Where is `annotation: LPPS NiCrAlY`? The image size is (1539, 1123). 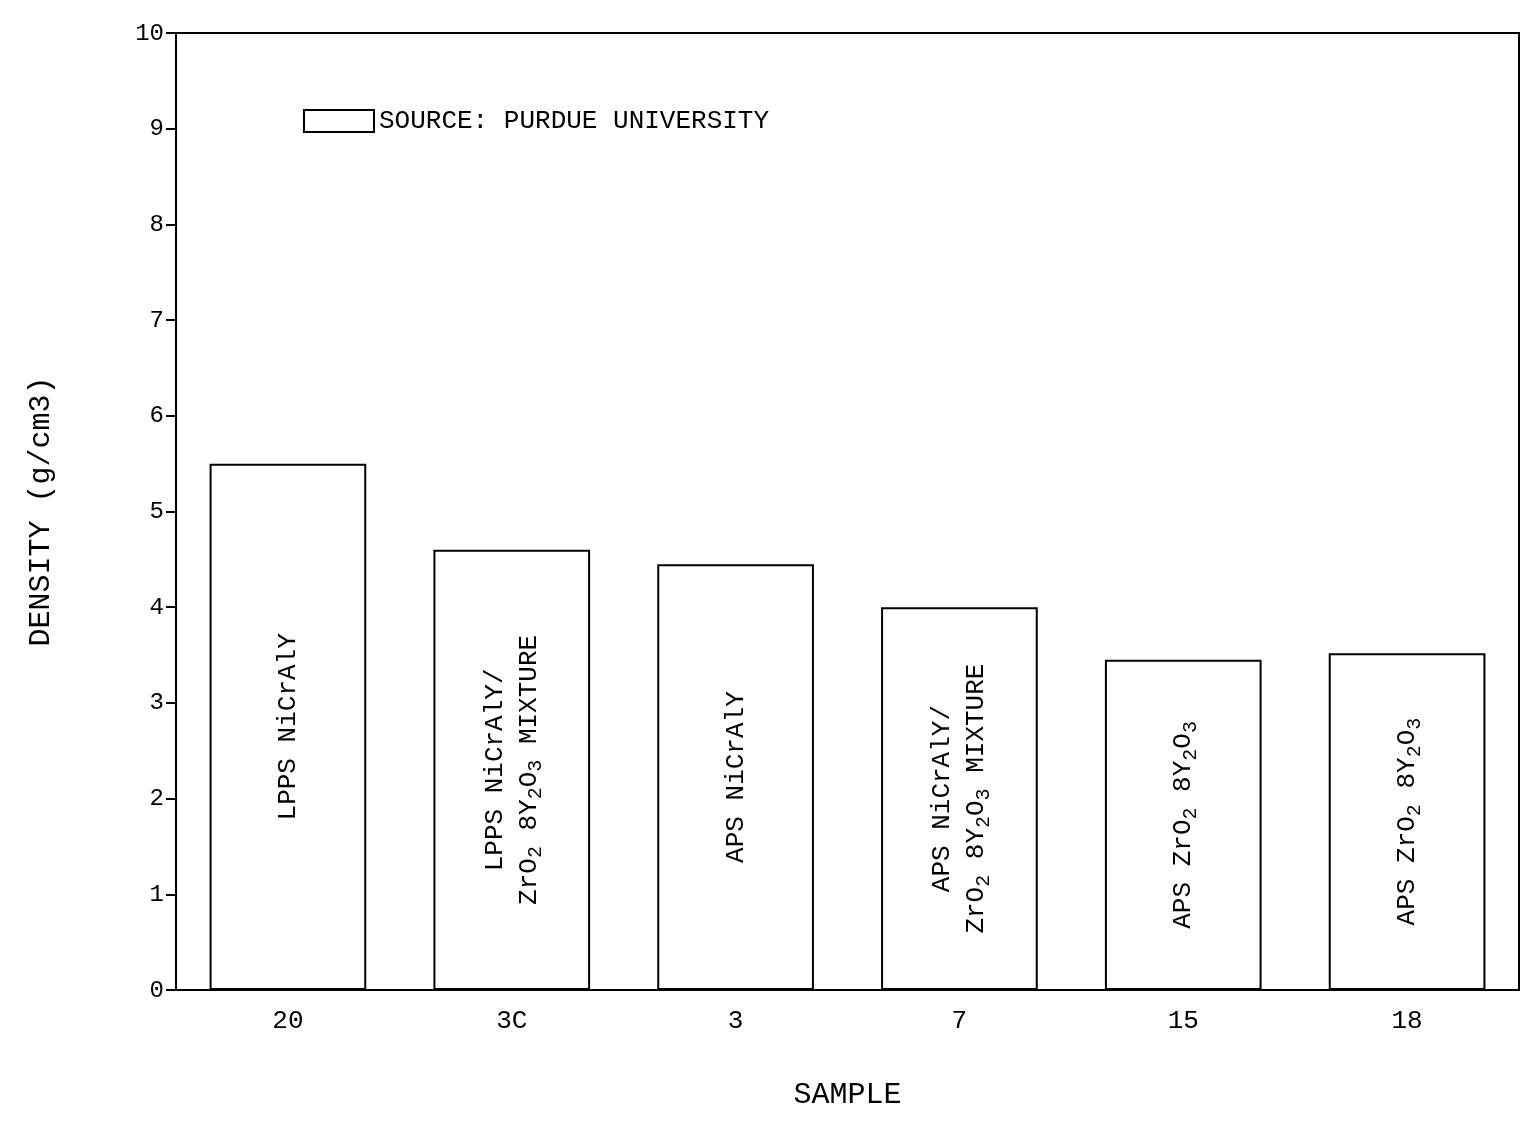
annotation: LPPS NiCrAlY is located at coordinates (287, 726).